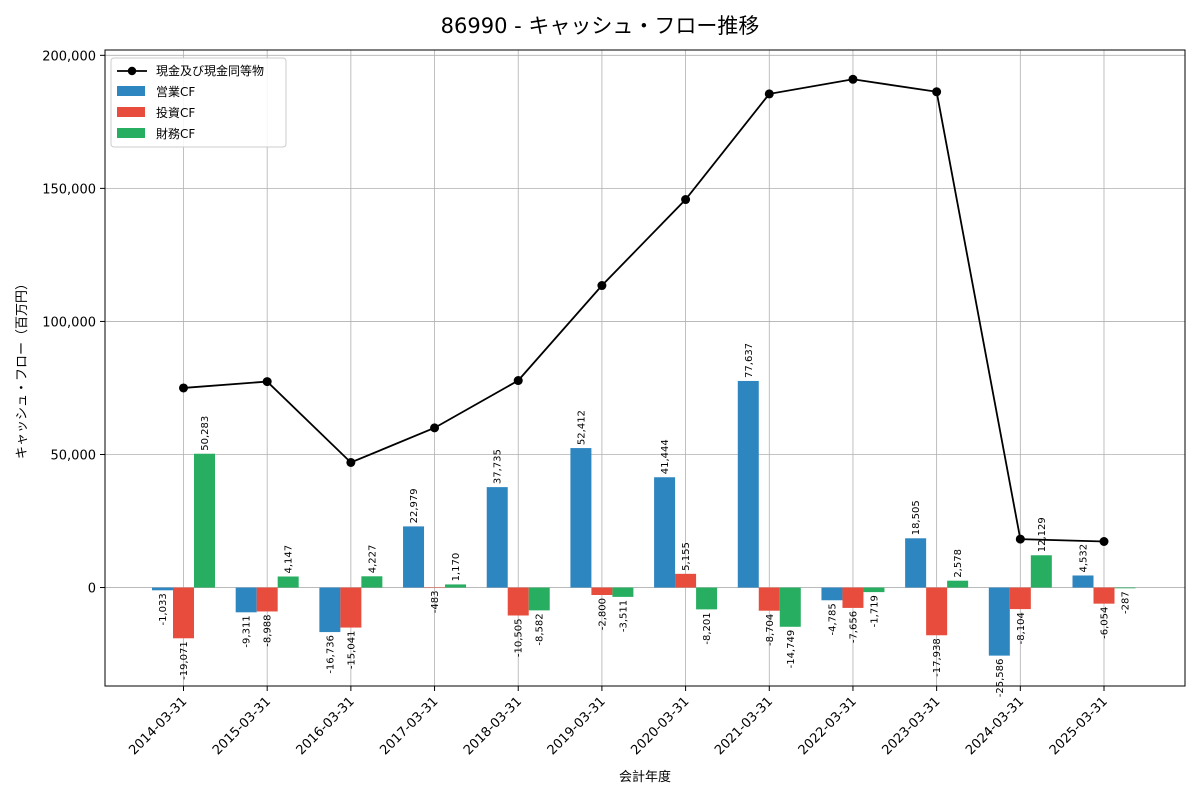 The image size is (1200, 804). What do you see at coordinates (92, 589) in the screenshot?
I see `y-tick-label: 0` at bounding box center [92, 589].